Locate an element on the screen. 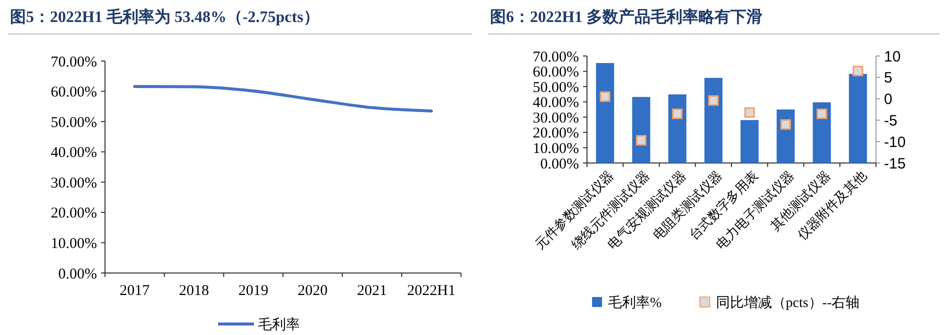 The width and height of the screenshot is (948, 335). y2-tick-label: -5 is located at coordinates (891, 121).